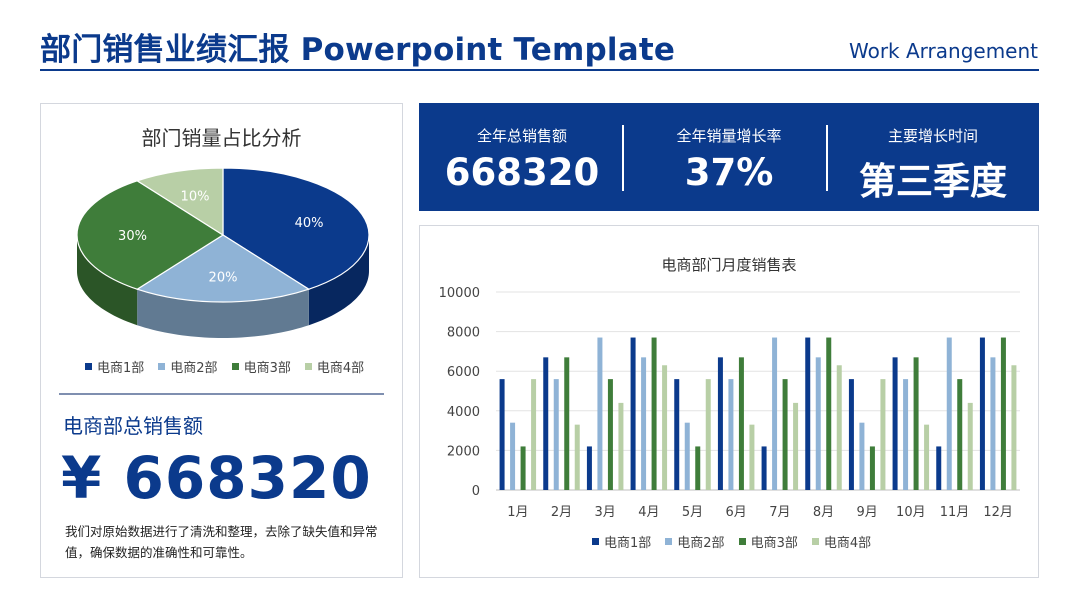 The height and width of the screenshot is (608, 1080). I want to click on y-tick-label: 8000, so click(463, 333).